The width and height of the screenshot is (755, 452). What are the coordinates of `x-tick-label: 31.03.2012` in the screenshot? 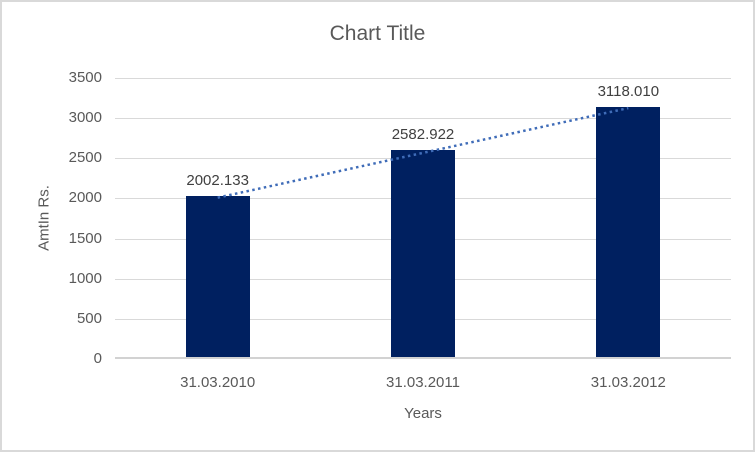 It's located at (628, 382).